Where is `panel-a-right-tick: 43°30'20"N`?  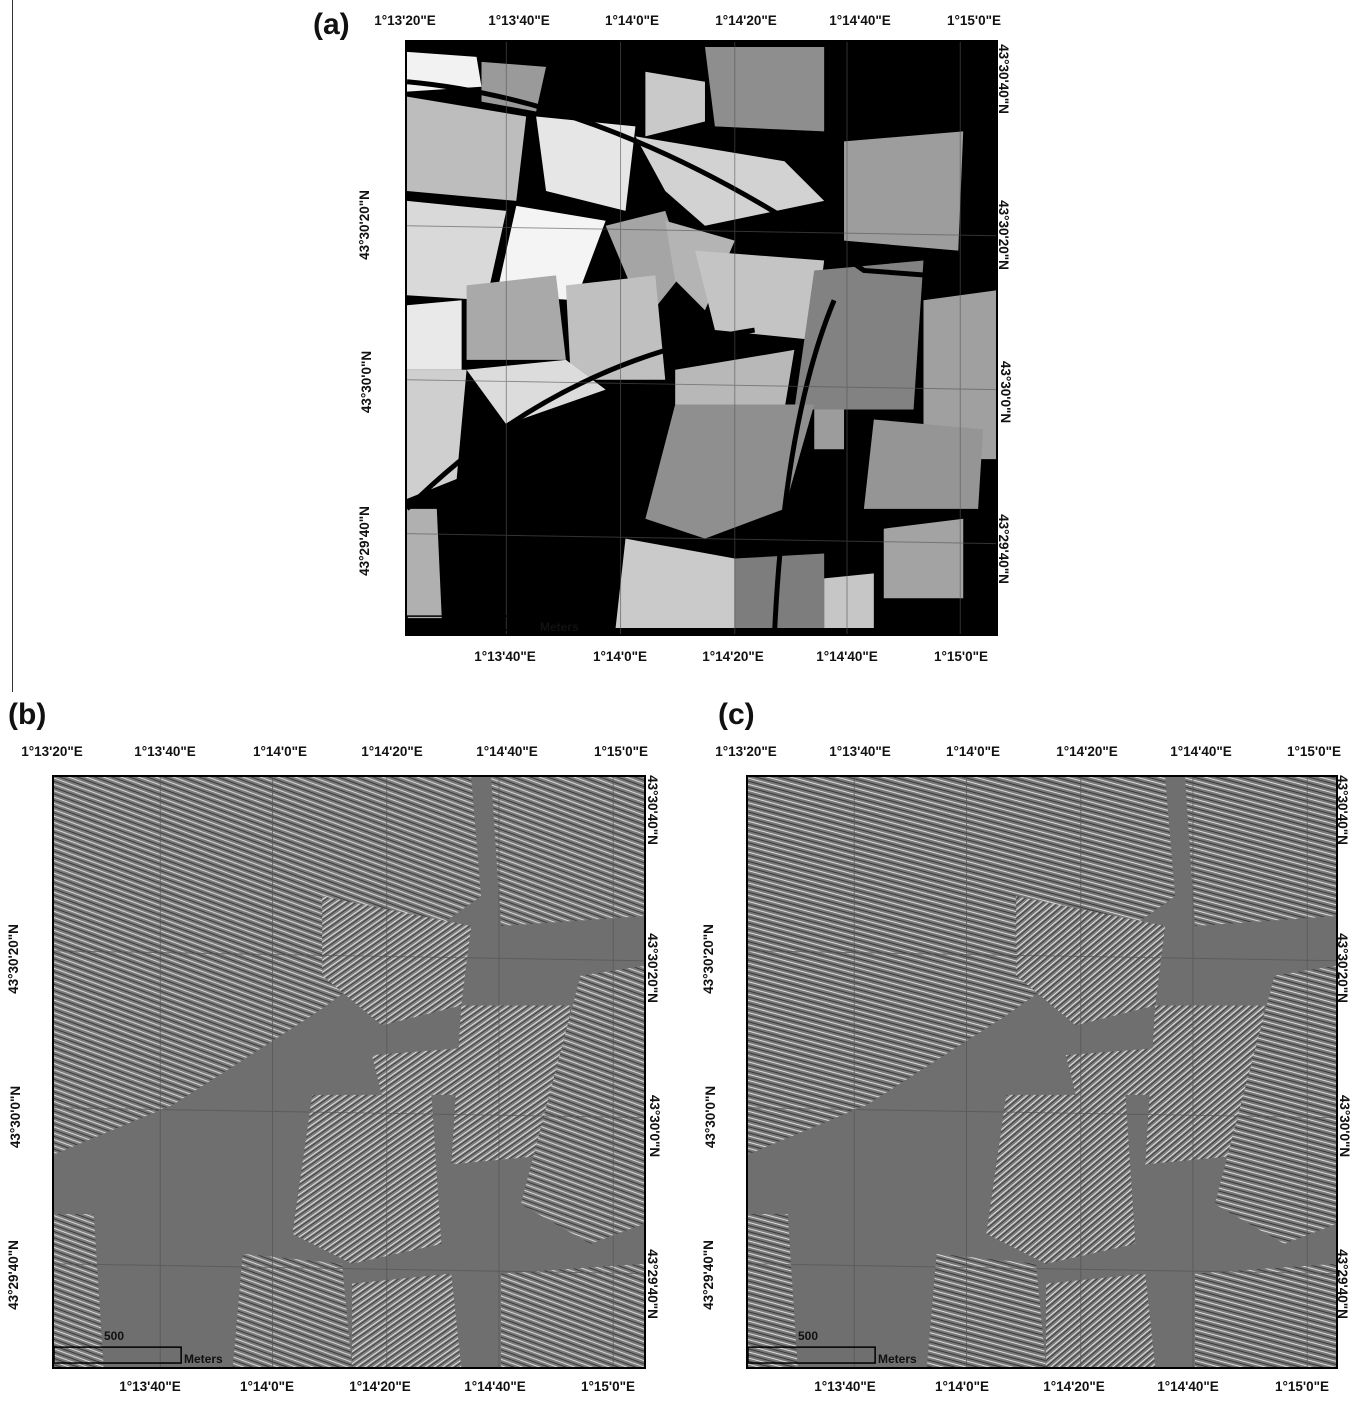
panel-a-right-tick: 43°30'20"N is located at coordinates (1003, 235).